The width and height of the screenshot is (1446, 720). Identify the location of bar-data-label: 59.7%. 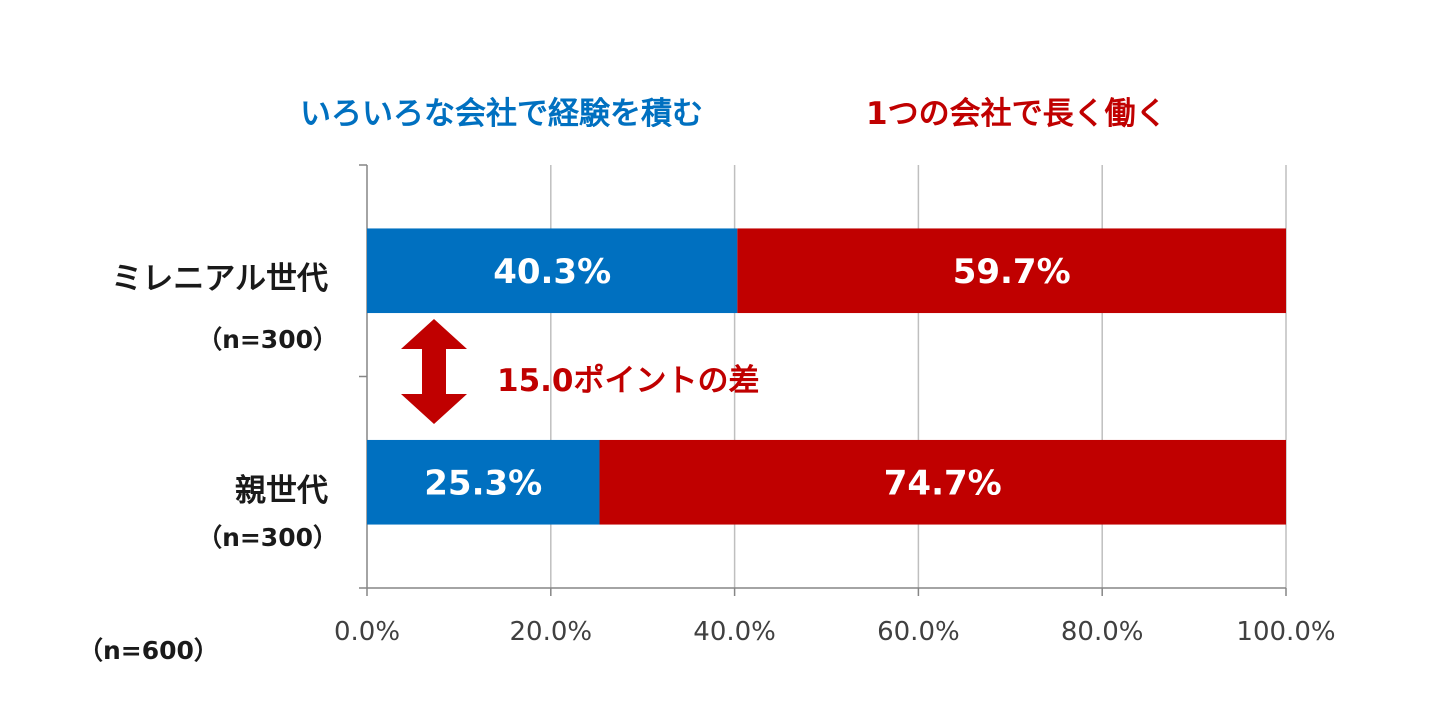
(1012, 272).